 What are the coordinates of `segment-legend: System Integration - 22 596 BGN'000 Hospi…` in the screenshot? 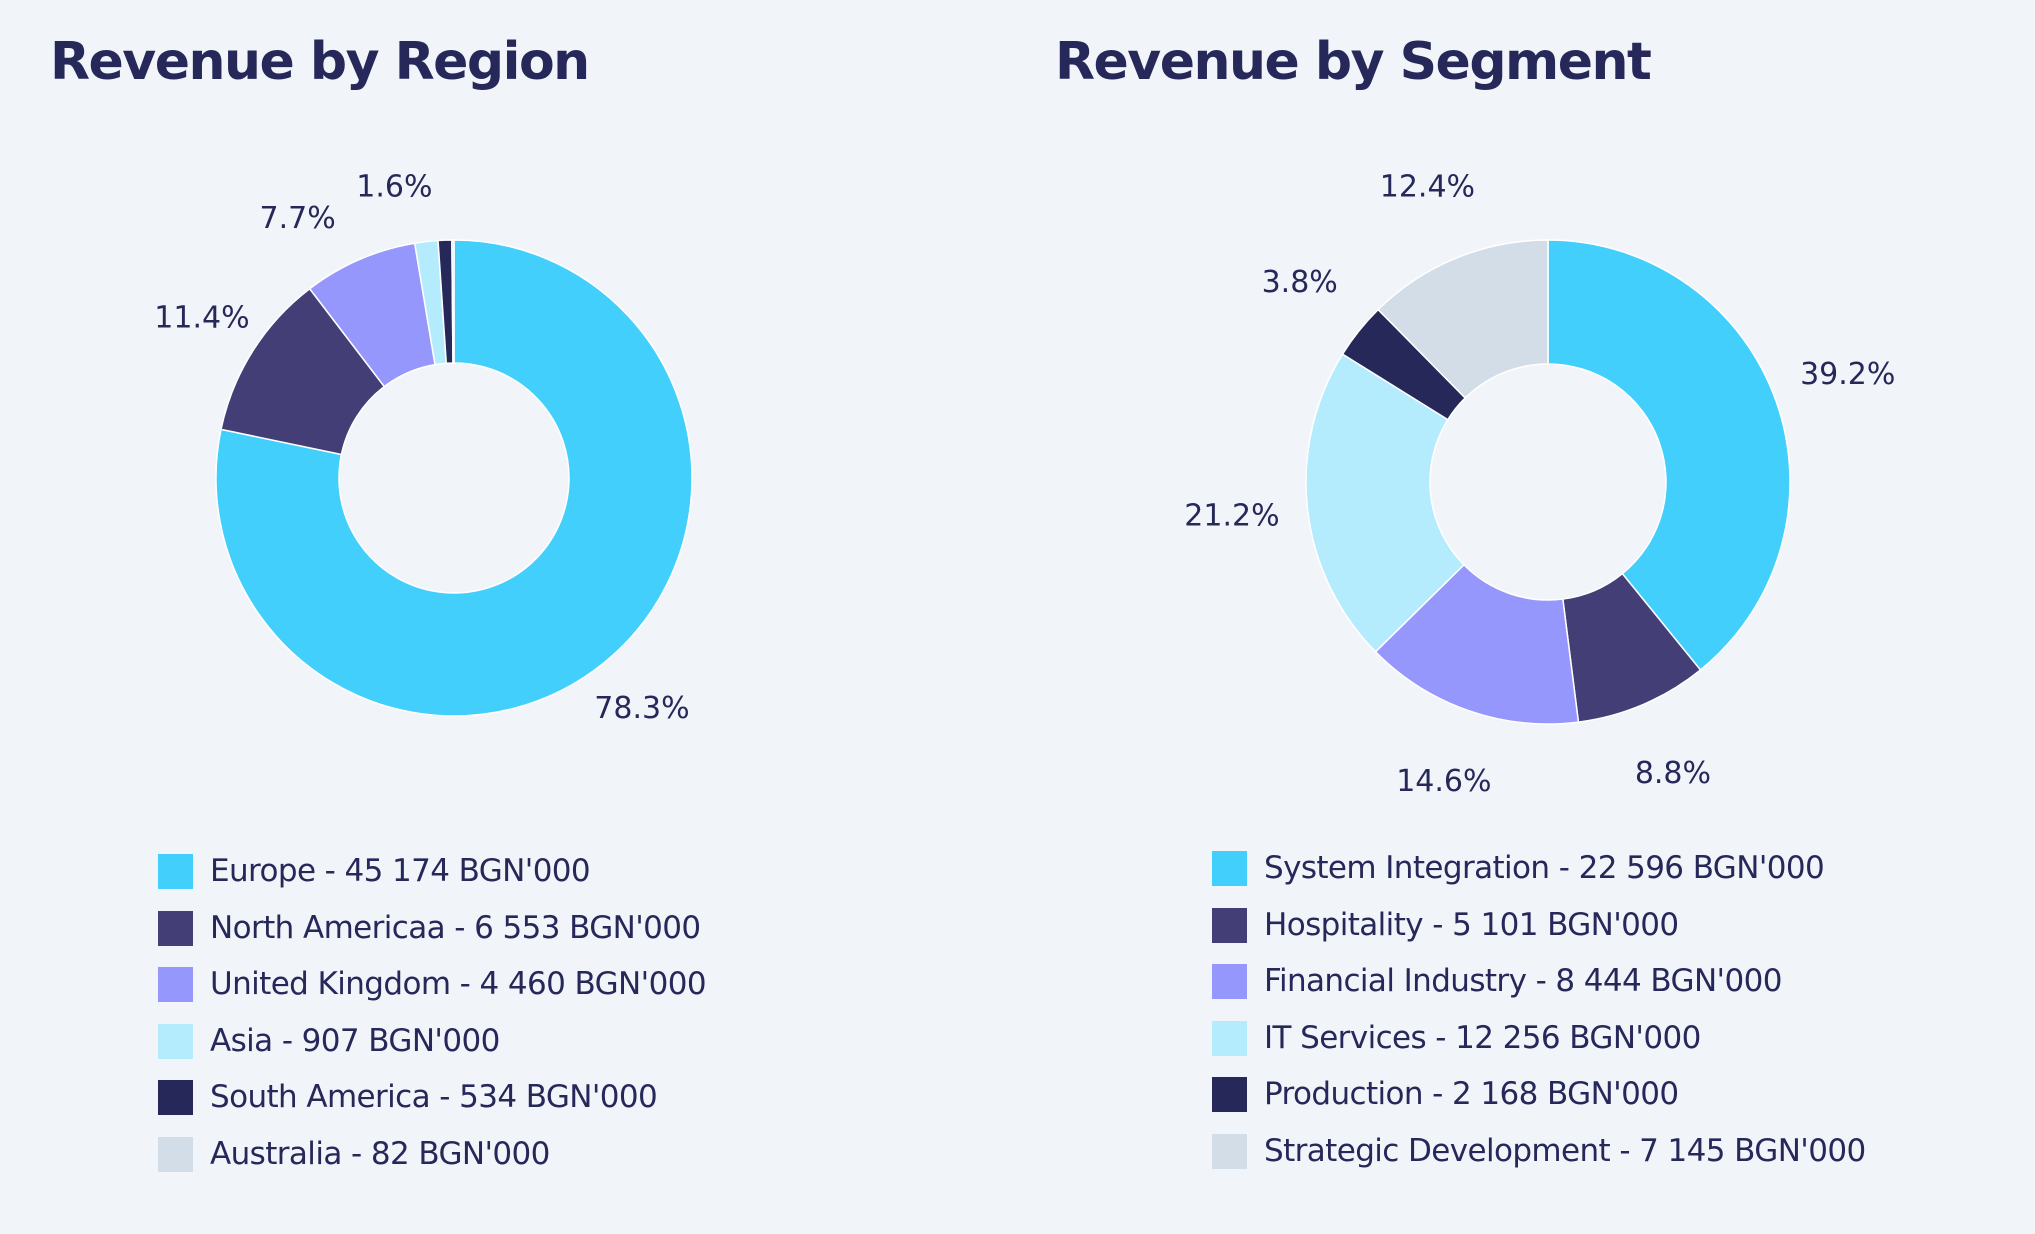 It's located at (1539, 1019).